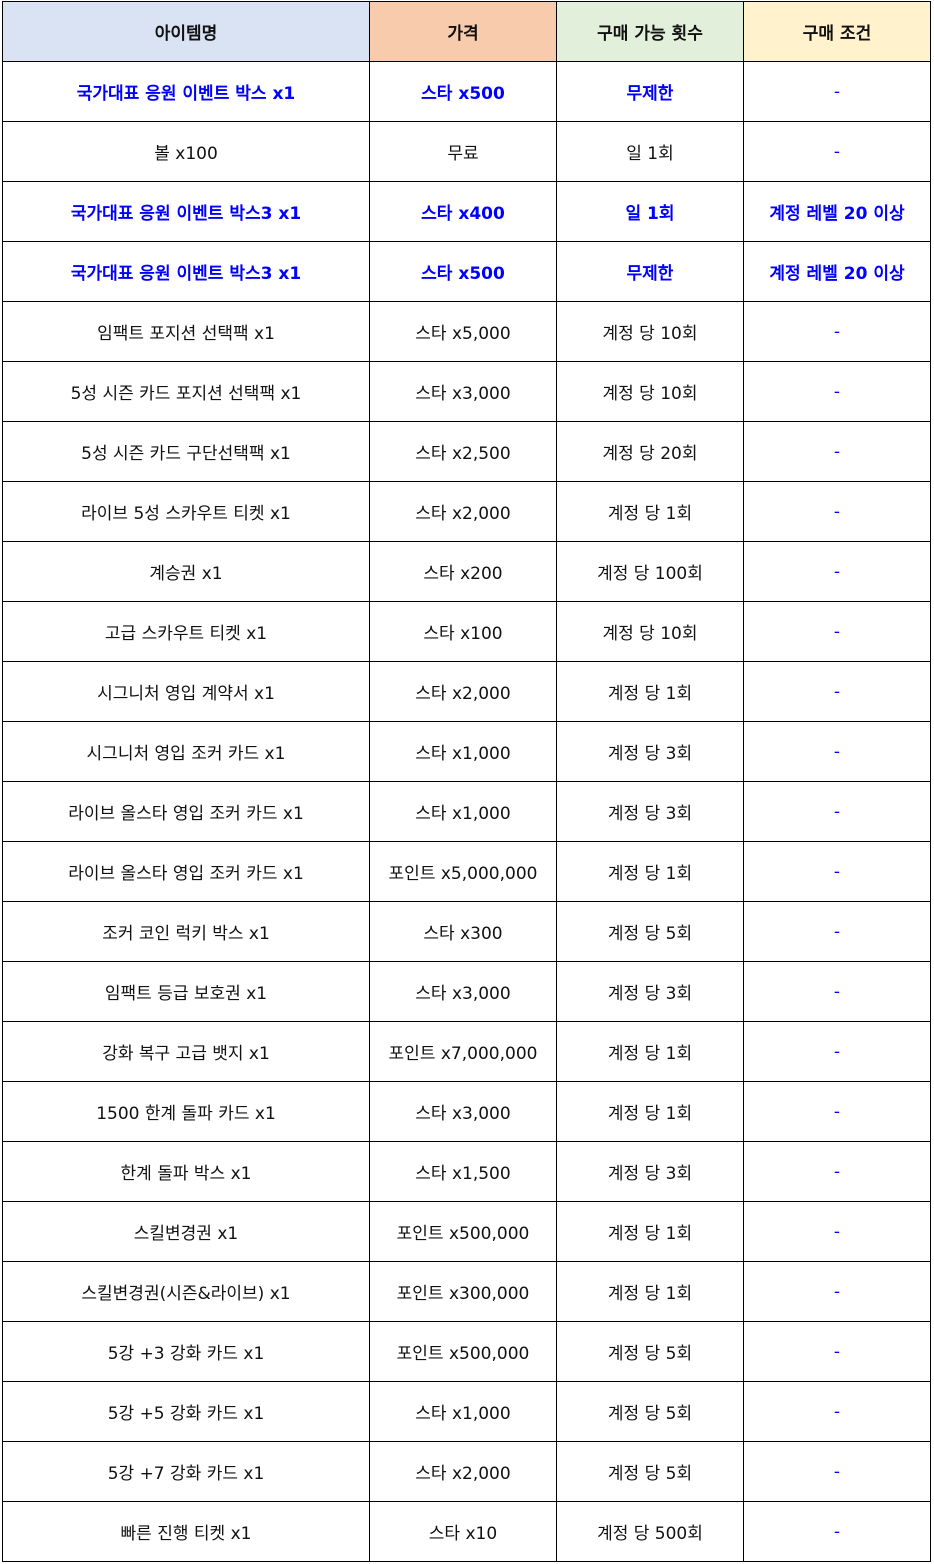  What do you see at coordinates (650, 271) in the screenshot?
I see `cell-purchase-limit: 무제한` at bounding box center [650, 271].